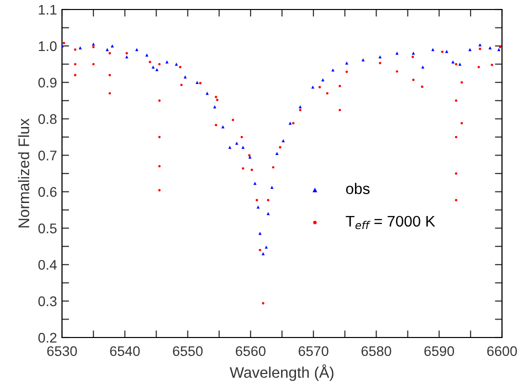  Describe the element at coordinates (62, 351) in the screenshot. I see `x-tick-label: 6530` at that location.